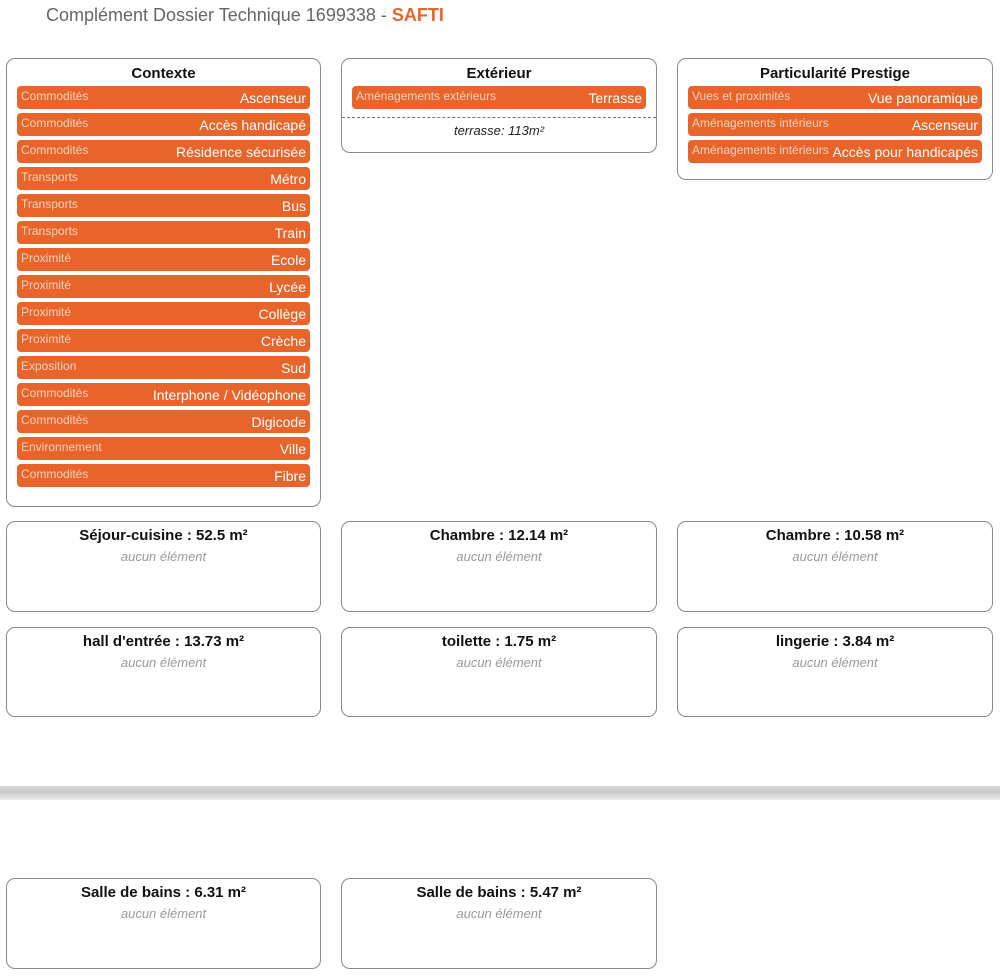 Image resolution: width=1000 pixels, height=976 pixels. Describe the element at coordinates (163, 178) in the screenshot. I see `feature-tag: Transports Métro` at that location.